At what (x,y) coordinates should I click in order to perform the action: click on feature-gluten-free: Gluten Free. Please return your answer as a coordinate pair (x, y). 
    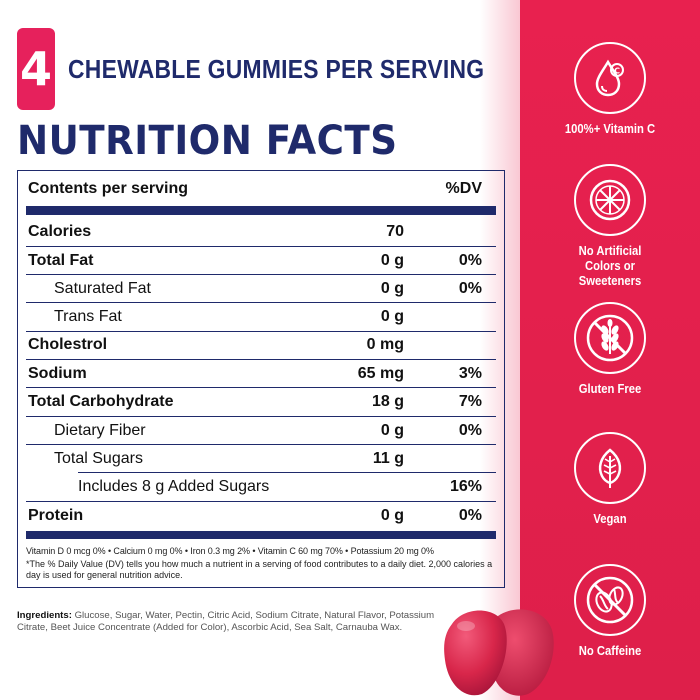
    Looking at the image, I should click on (610, 349).